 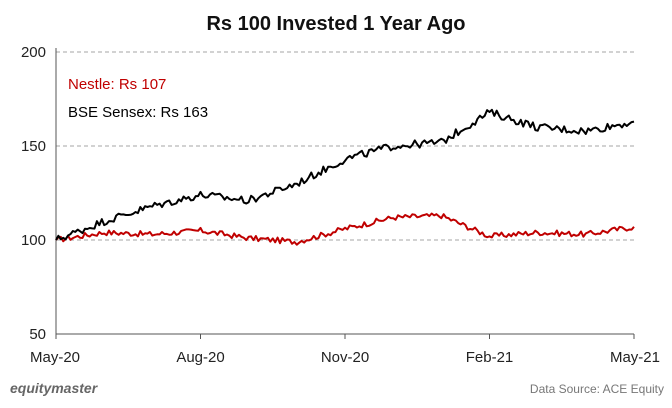 I want to click on y-tick-label: 200, so click(x=33, y=52).